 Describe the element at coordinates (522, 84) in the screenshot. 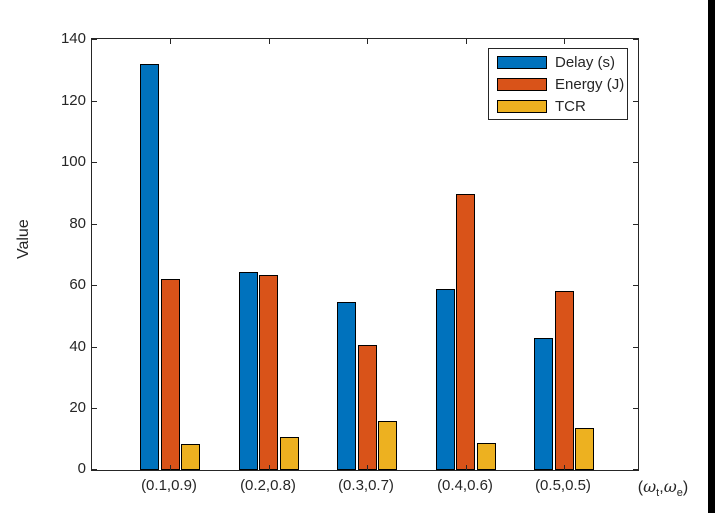

I see `legend-swatch-energy-j` at that location.